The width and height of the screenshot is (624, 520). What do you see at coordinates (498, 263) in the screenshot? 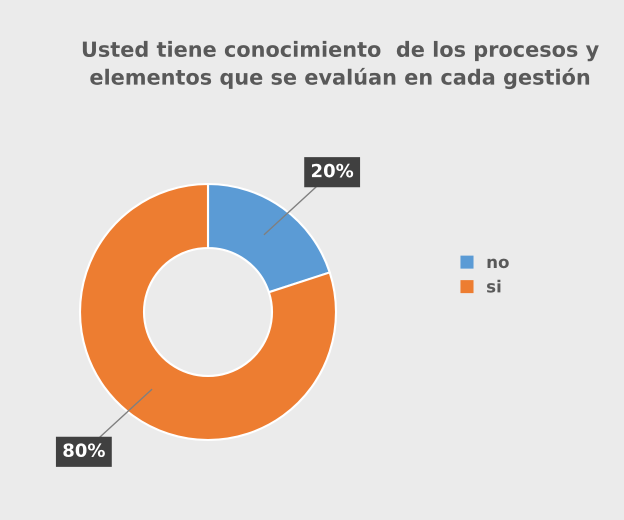
I see `legend-label: no` at bounding box center [498, 263].